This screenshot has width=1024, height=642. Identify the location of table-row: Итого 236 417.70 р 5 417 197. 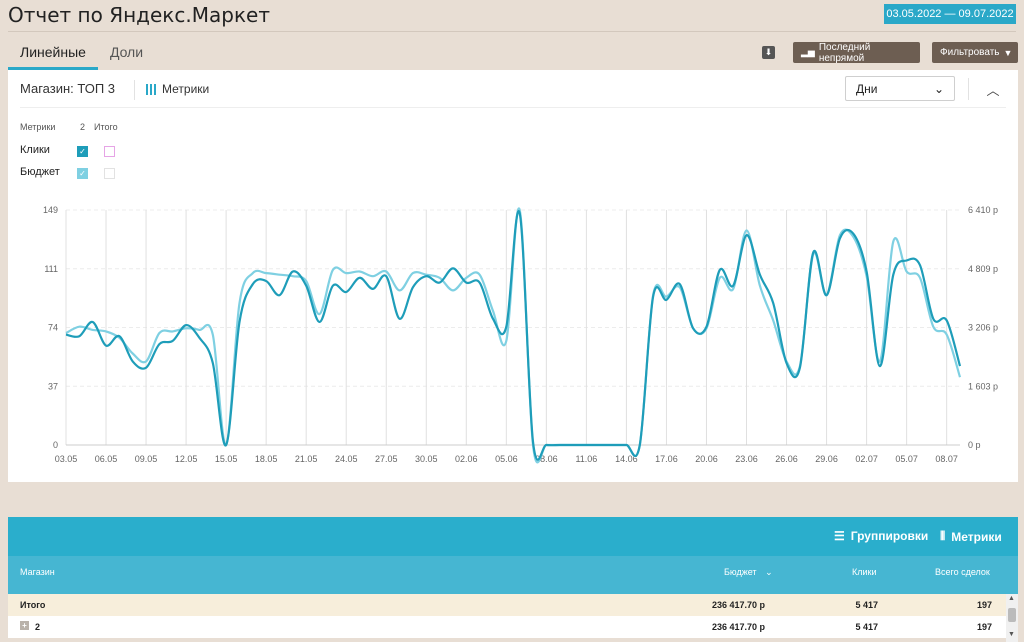
(513, 605).